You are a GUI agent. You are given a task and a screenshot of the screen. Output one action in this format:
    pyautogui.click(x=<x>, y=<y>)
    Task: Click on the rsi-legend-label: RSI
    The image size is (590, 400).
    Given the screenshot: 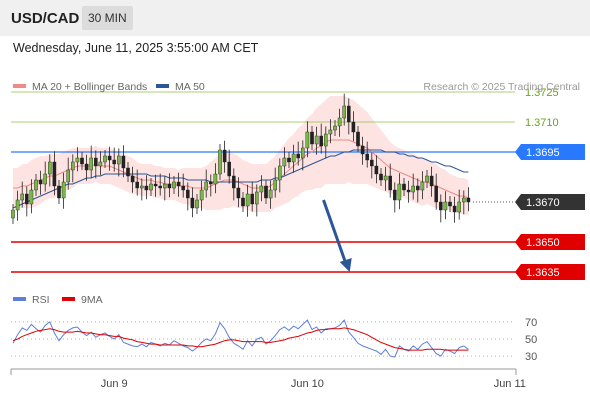 What is the action you would take?
    pyautogui.click(x=41, y=300)
    